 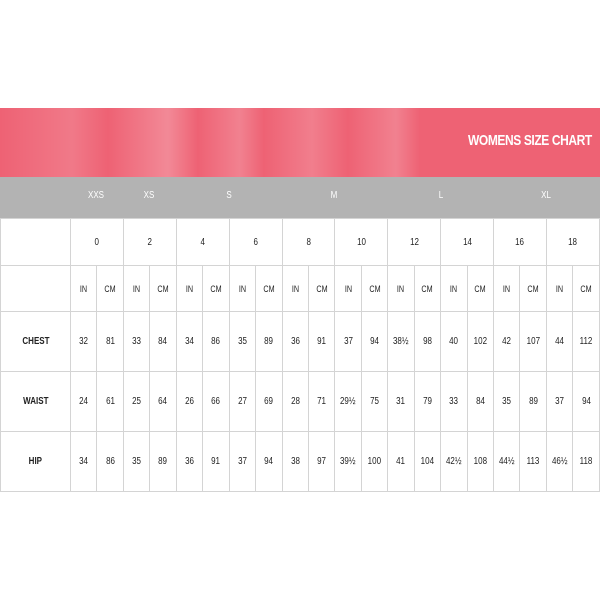 I want to click on measurement-value: 97, so click(x=321, y=461).